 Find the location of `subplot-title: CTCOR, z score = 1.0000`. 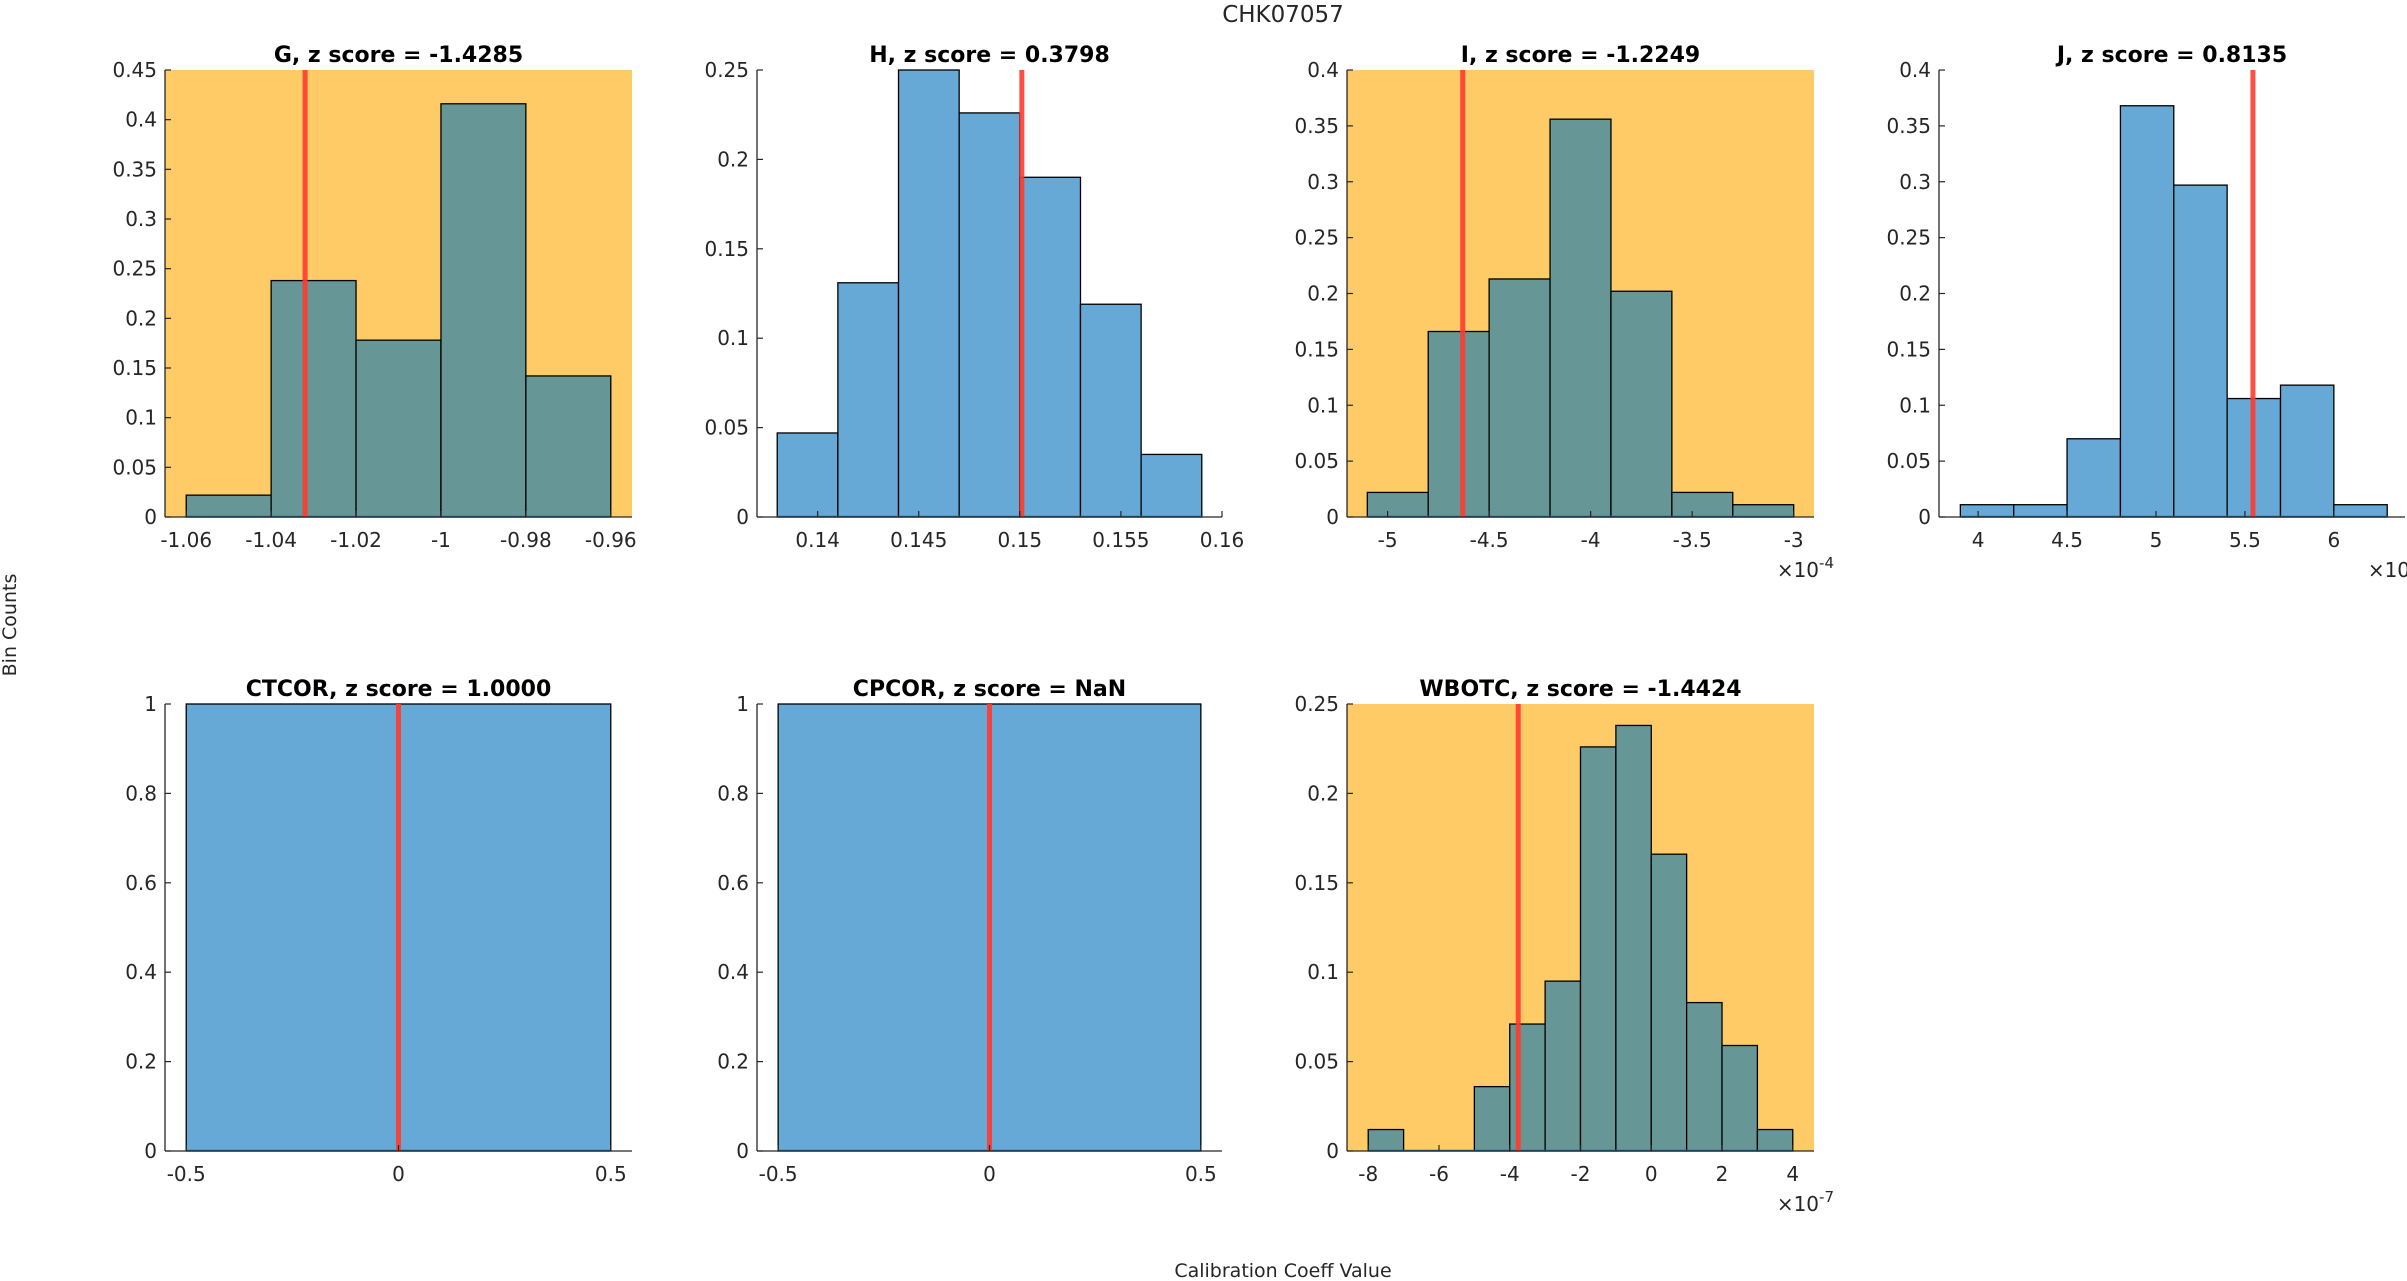

subplot-title: CTCOR, z score = 1.0000 is located at coordinates (399, 689).